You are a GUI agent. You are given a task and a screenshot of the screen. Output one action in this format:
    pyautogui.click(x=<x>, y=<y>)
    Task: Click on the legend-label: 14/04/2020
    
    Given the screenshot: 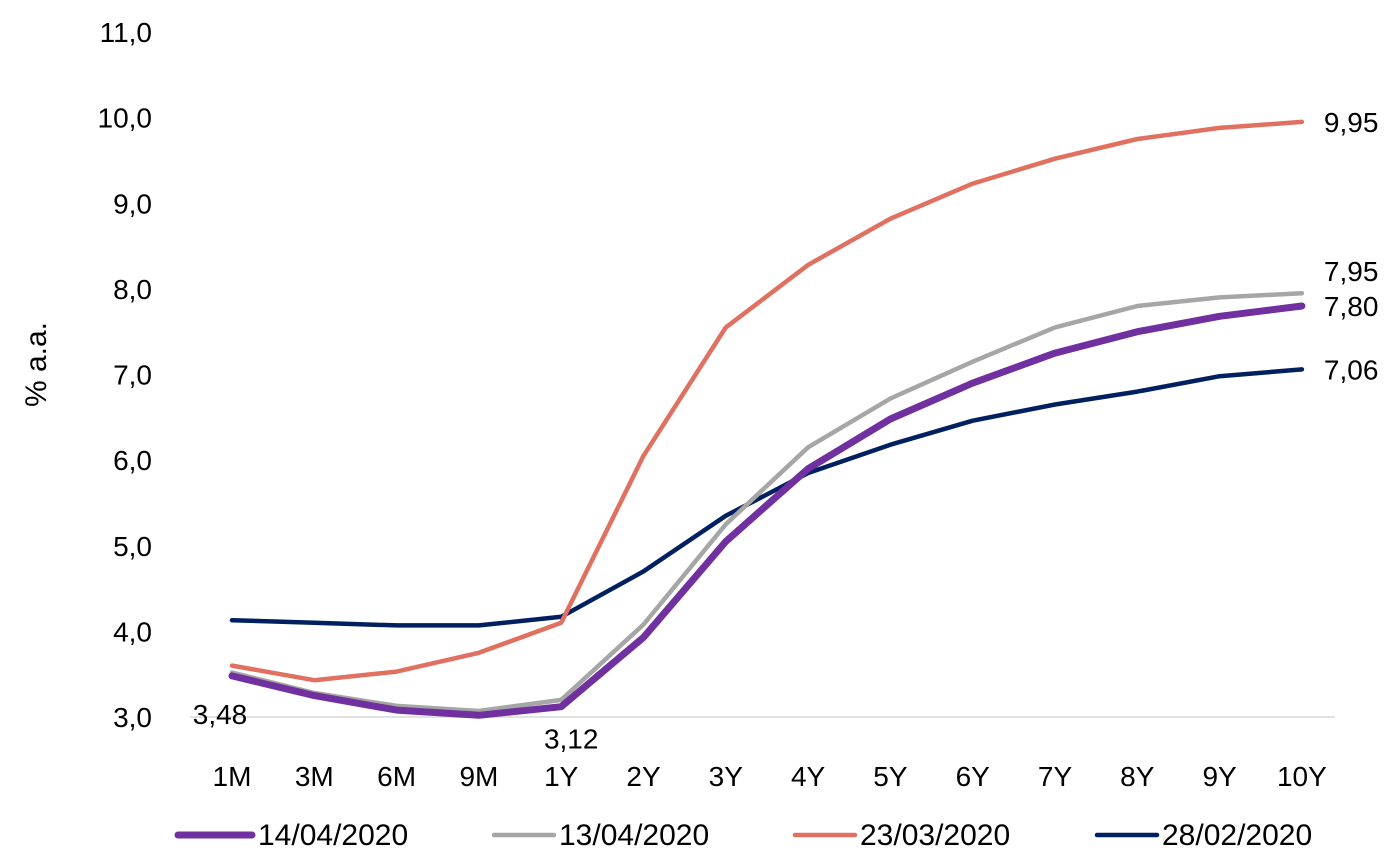 What is the action you would take?
    pyautogui.click(x=333, y=835)
    